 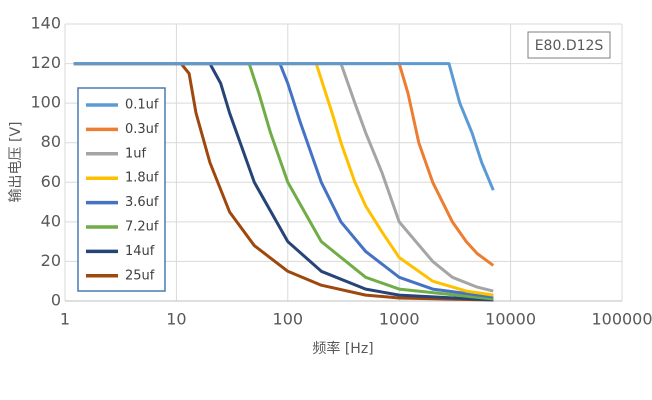 What do you see at coordinates (621, 319) in the screenshot?
I see `x-tick-label: 100000` at bounding box center [621, 319].